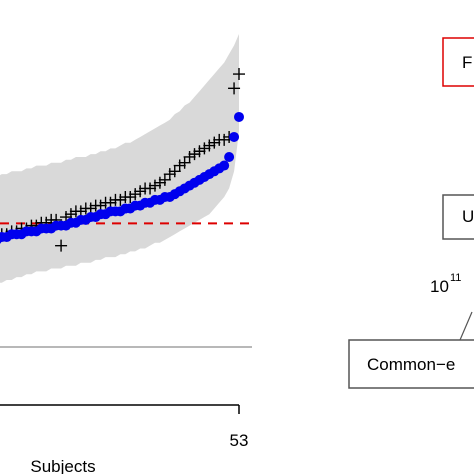 Image resolution: width=474 pixels, height=474 pixels. What do you see at coordinates (466, 326) in the screenshot?
I see `connector-bottom` at bounding box center [466, 326].